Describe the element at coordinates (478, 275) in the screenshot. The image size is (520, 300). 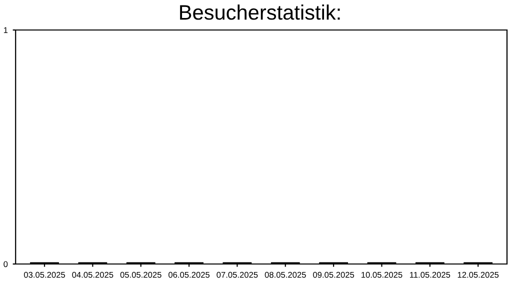
I see `x-tick-label: 12.05.2025` at that location.